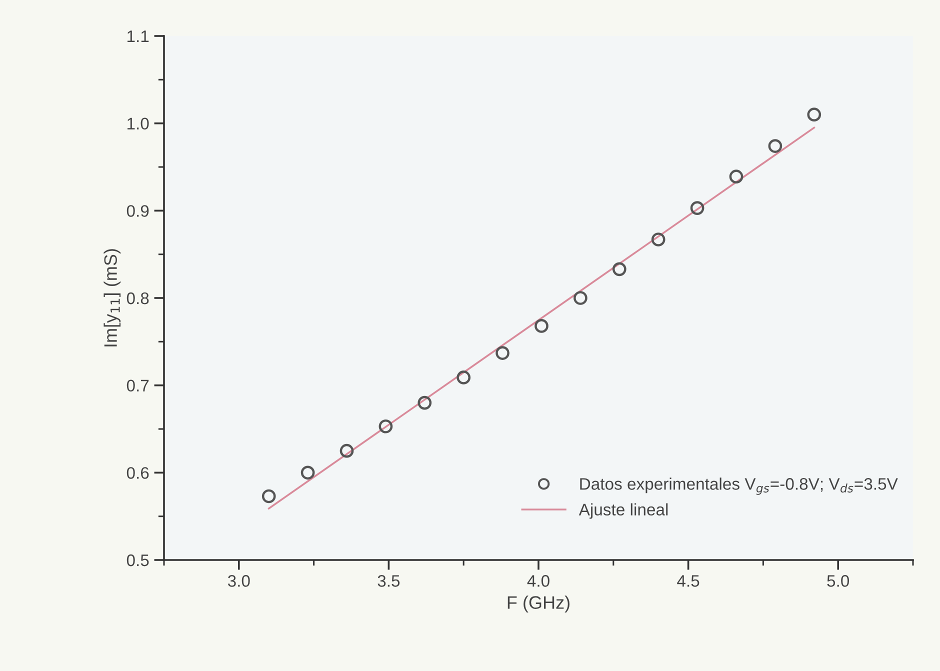  What do you see at coordinates (137, 386) in the screenshot?
I see `y-tick-label: 0.7` at bounding box center [137, 386].